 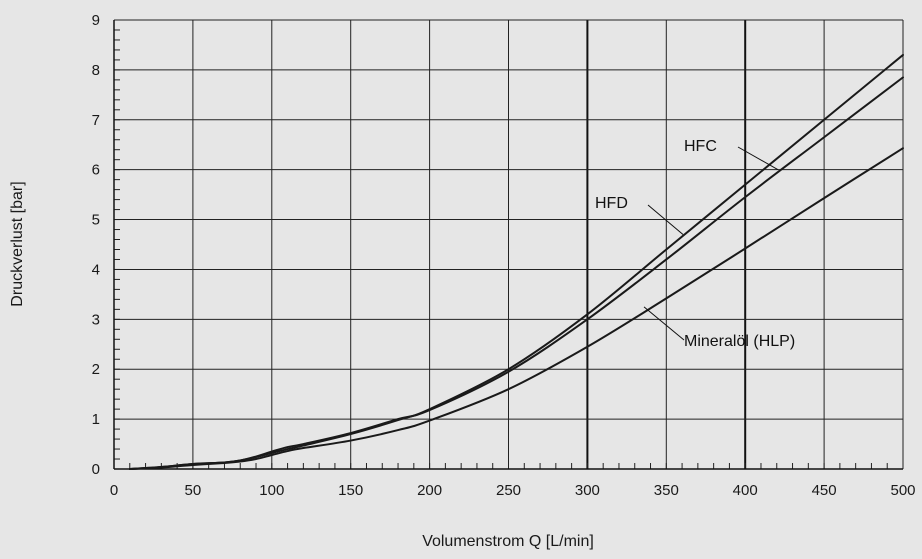 What do you see at coordinates (508, 490) in the screenshot?
I see `x-tick-label: 250` at bounding box center [508, 490].